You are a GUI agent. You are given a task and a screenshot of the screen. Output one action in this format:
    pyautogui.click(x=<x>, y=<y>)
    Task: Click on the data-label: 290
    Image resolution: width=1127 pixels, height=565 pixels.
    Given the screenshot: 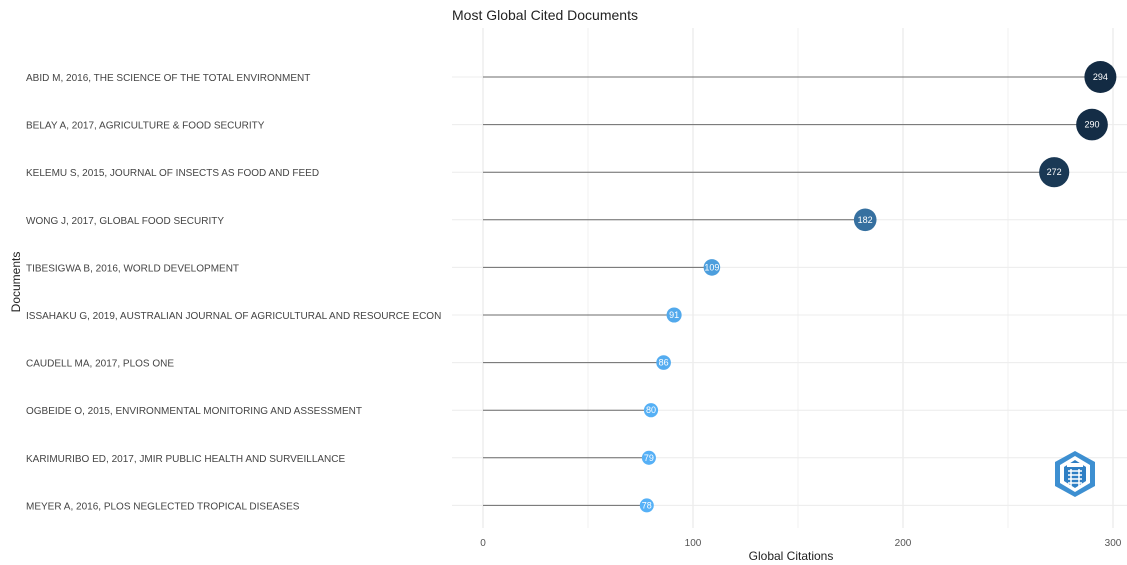 What is the action you would take?
    pyautogui.click(x=1091, y=125)
    